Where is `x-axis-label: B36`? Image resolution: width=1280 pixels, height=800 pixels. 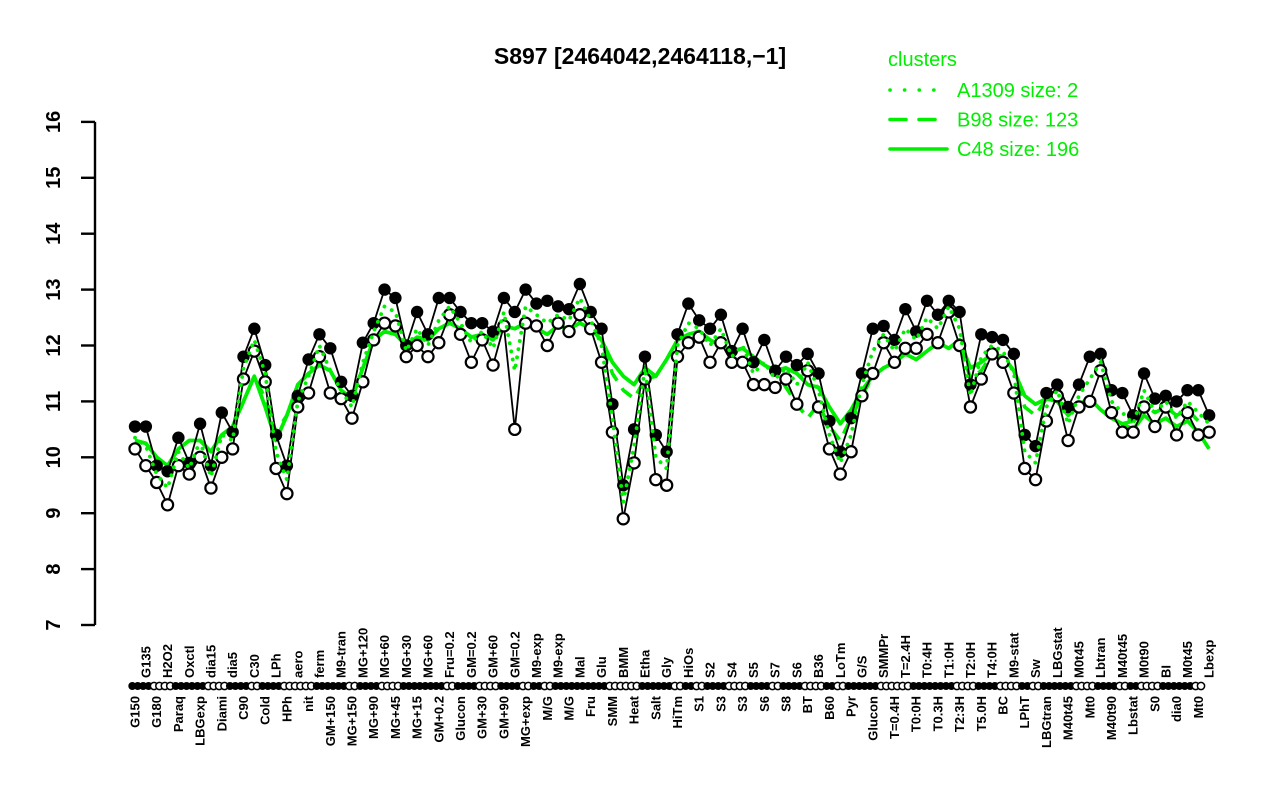
x-axis-label: B36 is located at coordinates (818, 666).